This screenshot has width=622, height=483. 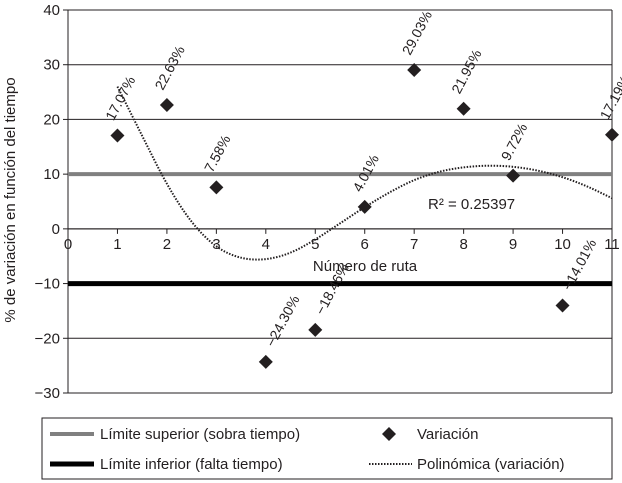 I want to click on data-label: 17.19%, so click(x=609, y=97).